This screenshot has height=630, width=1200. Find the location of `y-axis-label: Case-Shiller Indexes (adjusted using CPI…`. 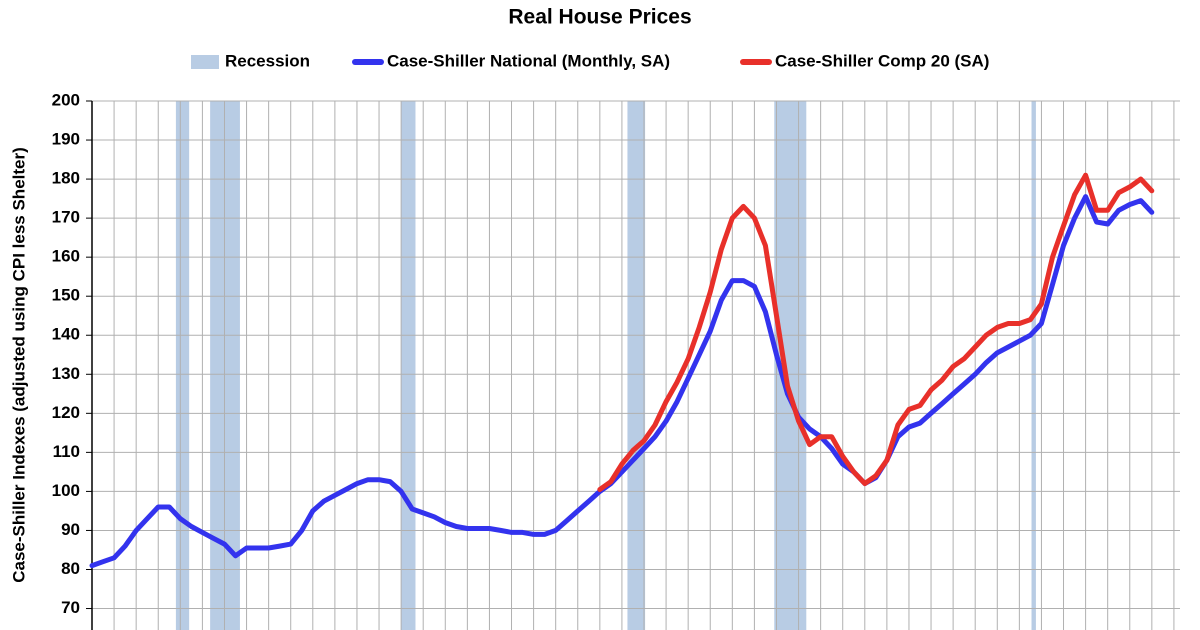

y-axis-label: Case-Shiller Indexes (adjusted using CPI… is located at coordinates (18, 365).